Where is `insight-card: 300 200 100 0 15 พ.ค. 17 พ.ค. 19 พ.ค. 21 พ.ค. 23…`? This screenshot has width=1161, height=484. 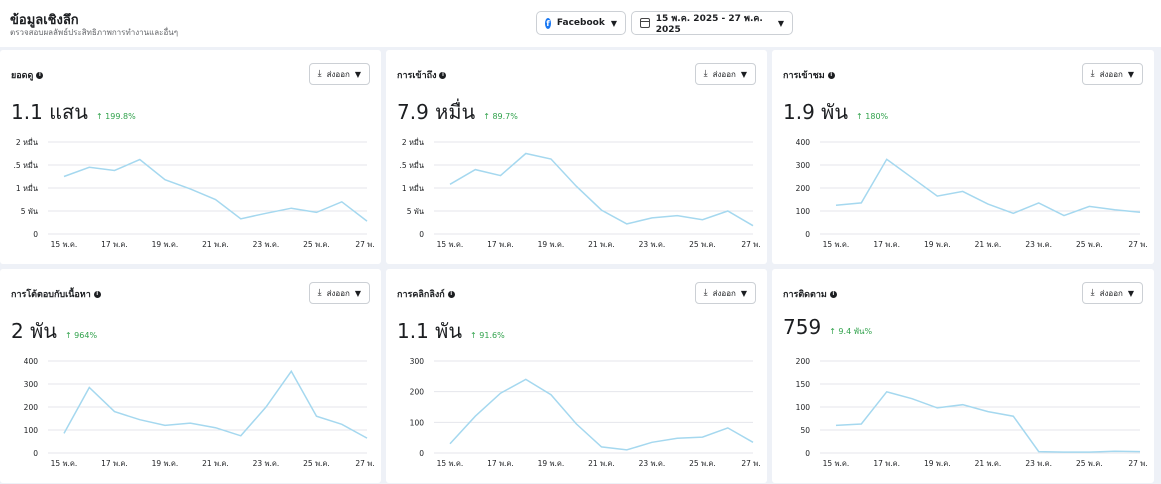
insight-card: 300 200 100 0 15 พ.ค. 17 พ.ค. 19 พ.ค. 21 พ.ค. 23… is located at coordinates (576, 376).